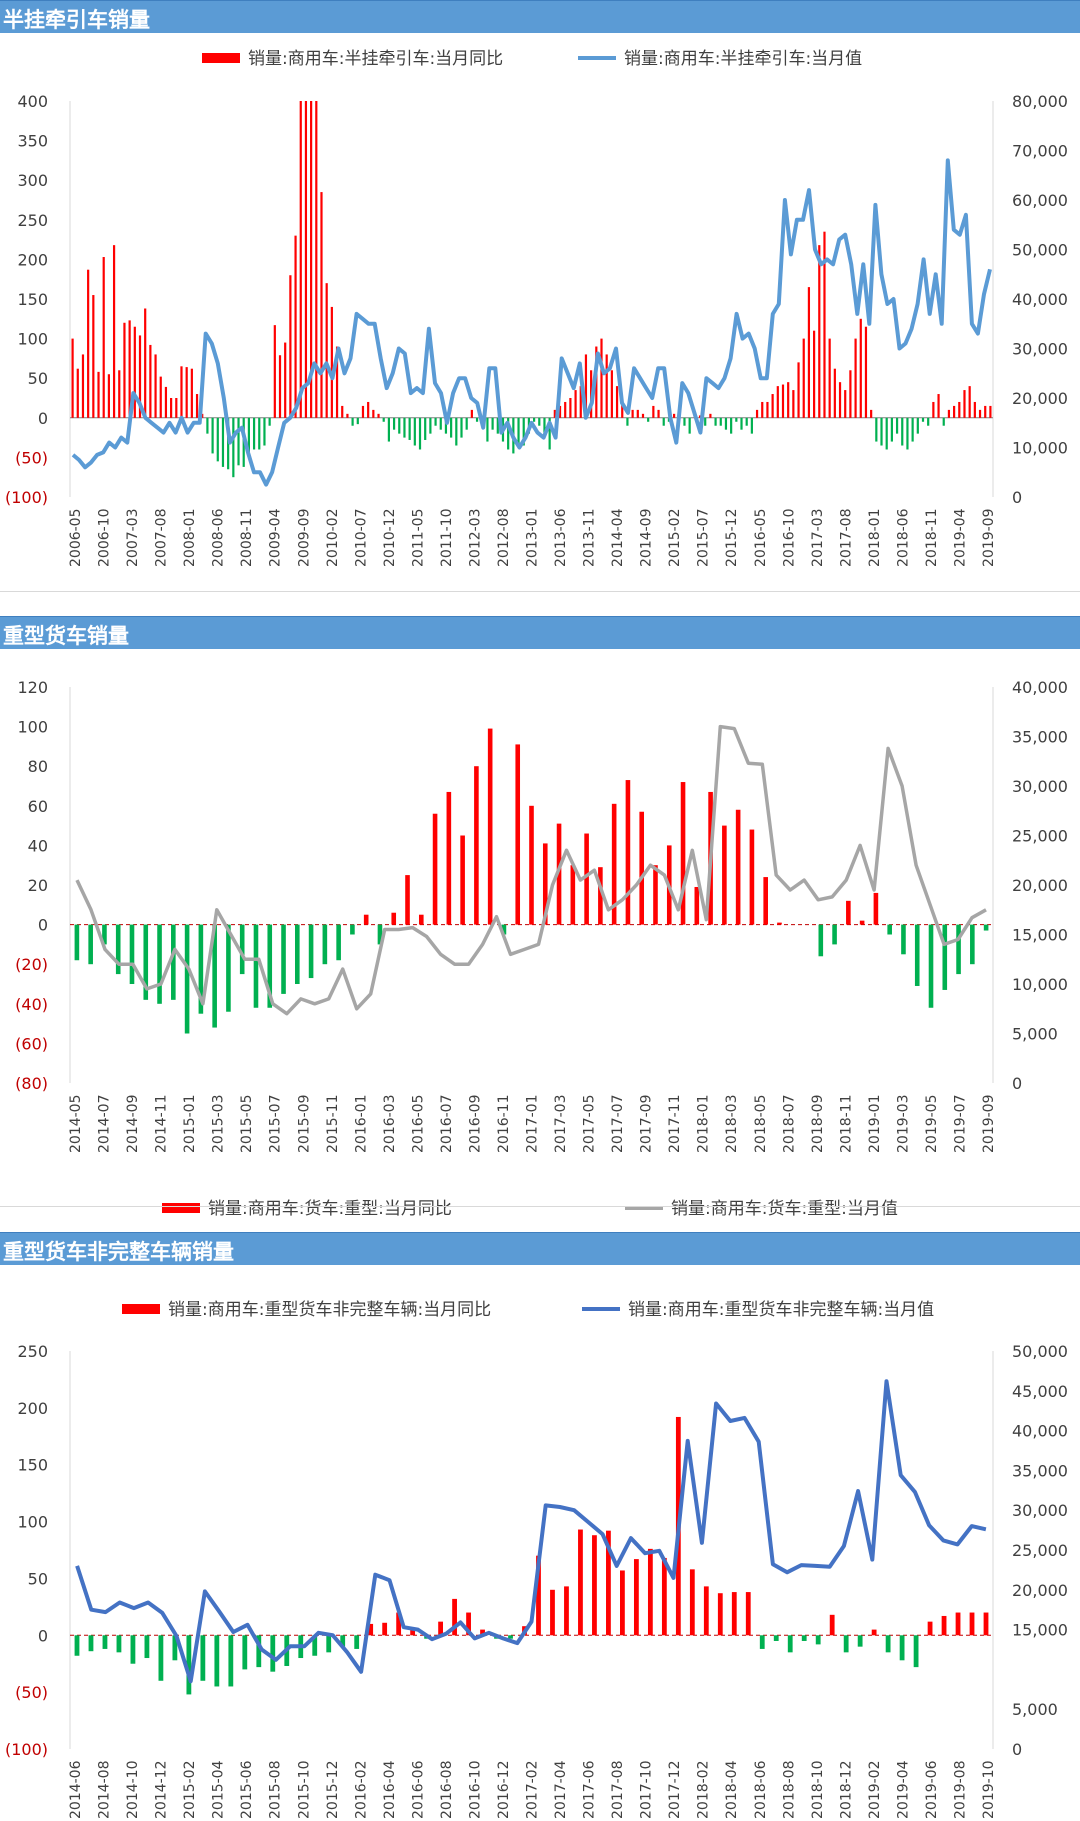 This screenshot has height=1821, width=1080. Describe the element at coordinates (789, 538) in the screenshot. I see `x-tick-label: 2016-10` at that location.